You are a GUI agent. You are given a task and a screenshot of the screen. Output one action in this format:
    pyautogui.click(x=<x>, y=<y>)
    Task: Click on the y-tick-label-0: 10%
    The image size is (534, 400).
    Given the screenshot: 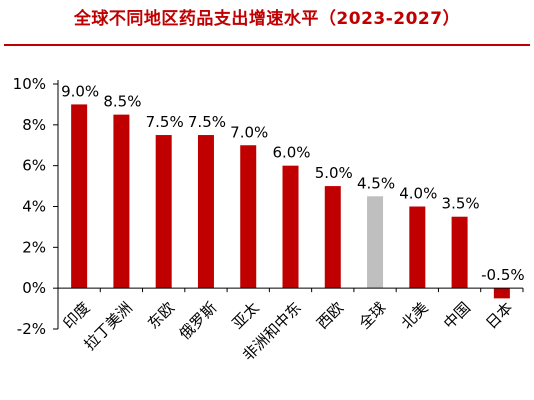 What is the action you would take?
    pyautogui.click(x=29, y=84)
    